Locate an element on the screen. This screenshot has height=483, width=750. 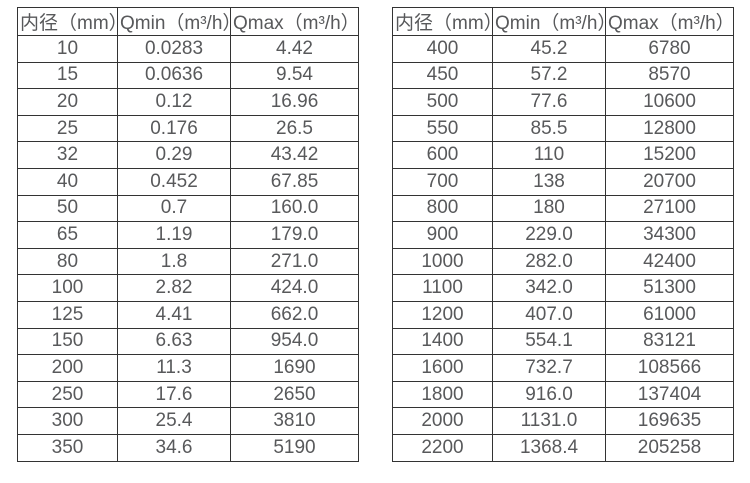
table-cell: 0.0636 is located at coordinates (174, 75).